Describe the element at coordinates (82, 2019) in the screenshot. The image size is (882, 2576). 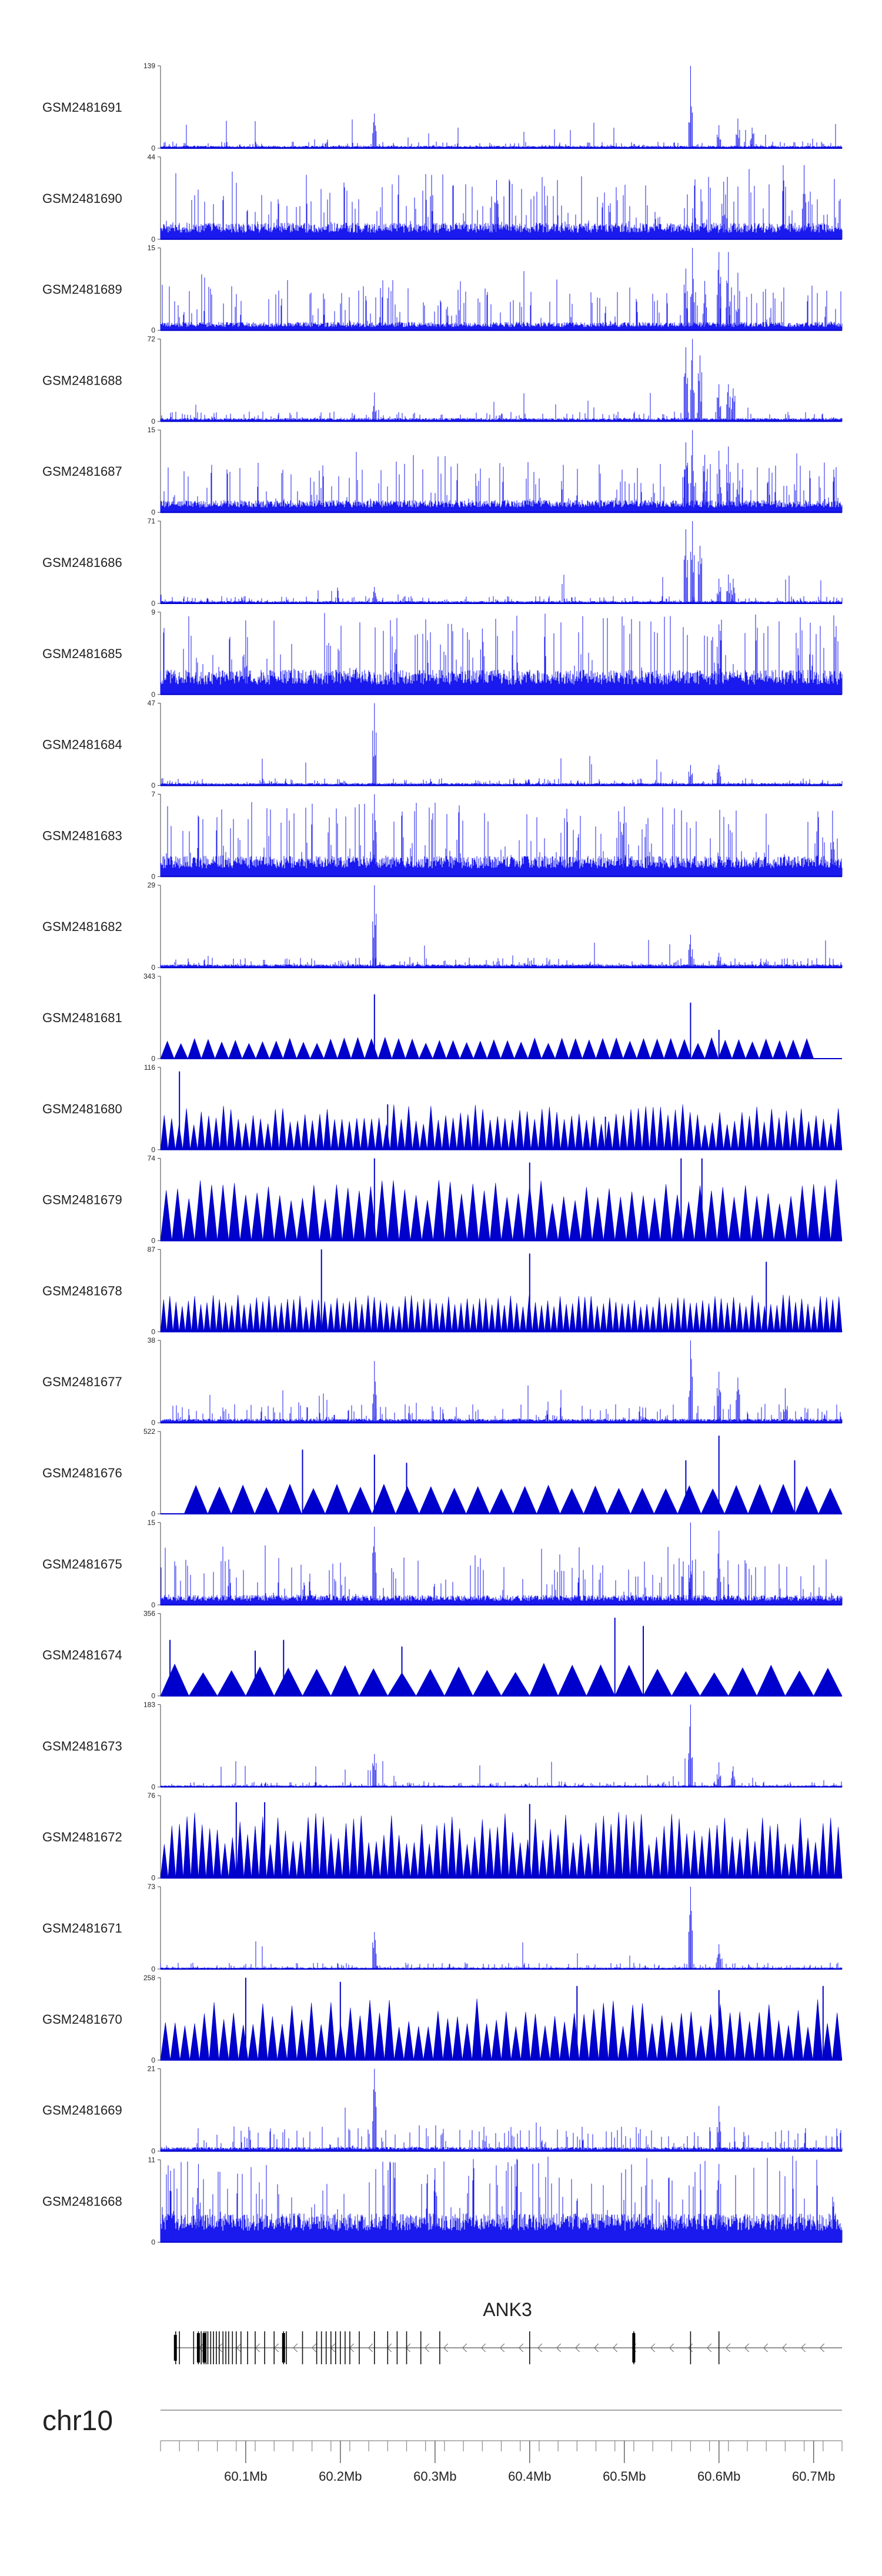
I see `track-label: GSM2481670` at that location.